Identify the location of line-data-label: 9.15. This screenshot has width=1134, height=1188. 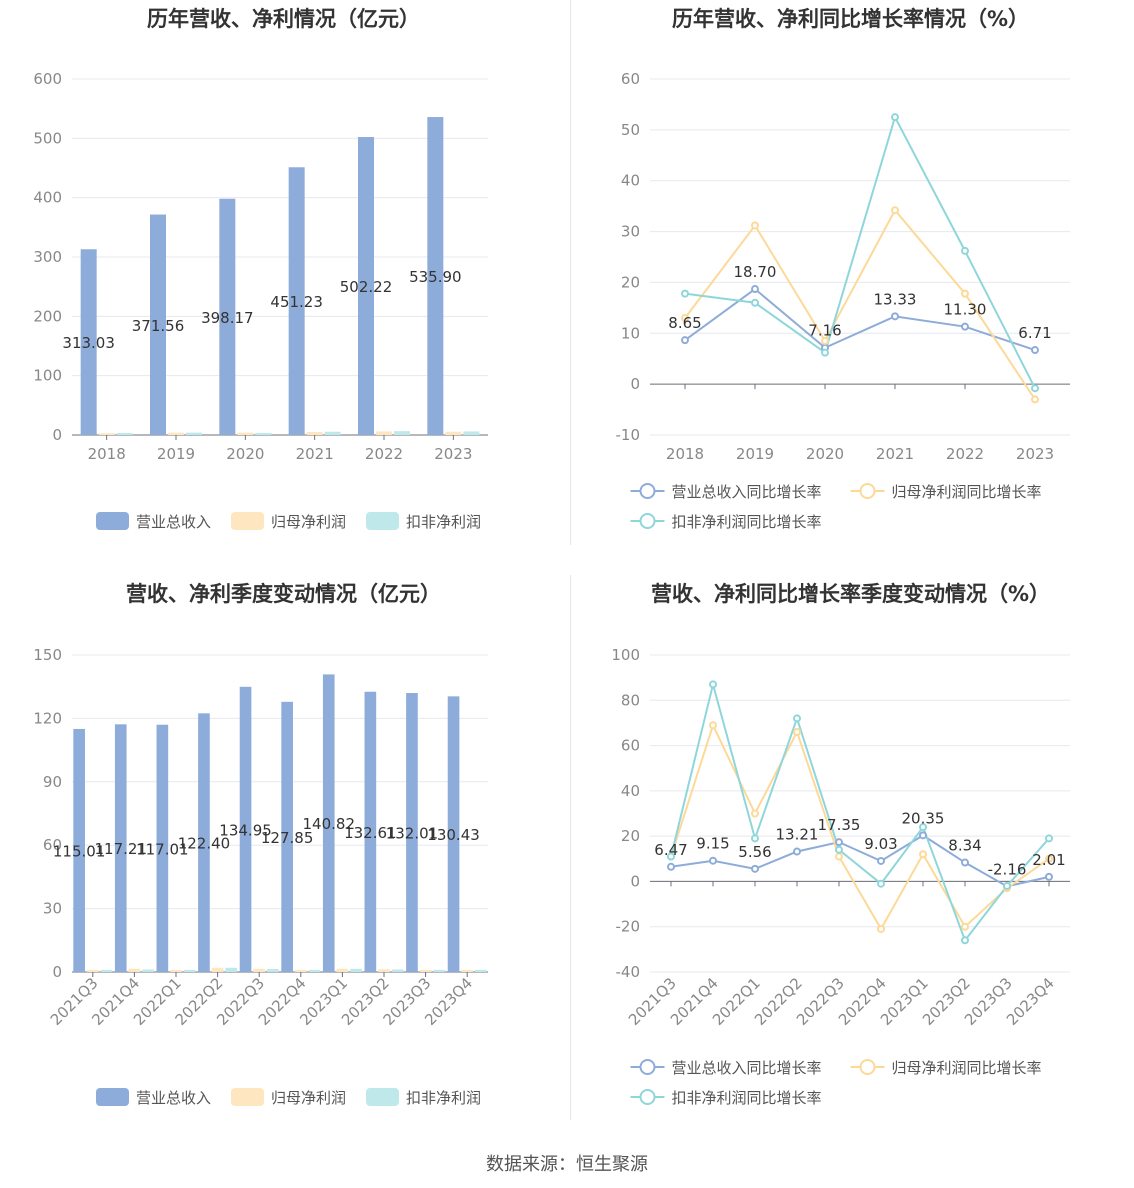
(712, 844).